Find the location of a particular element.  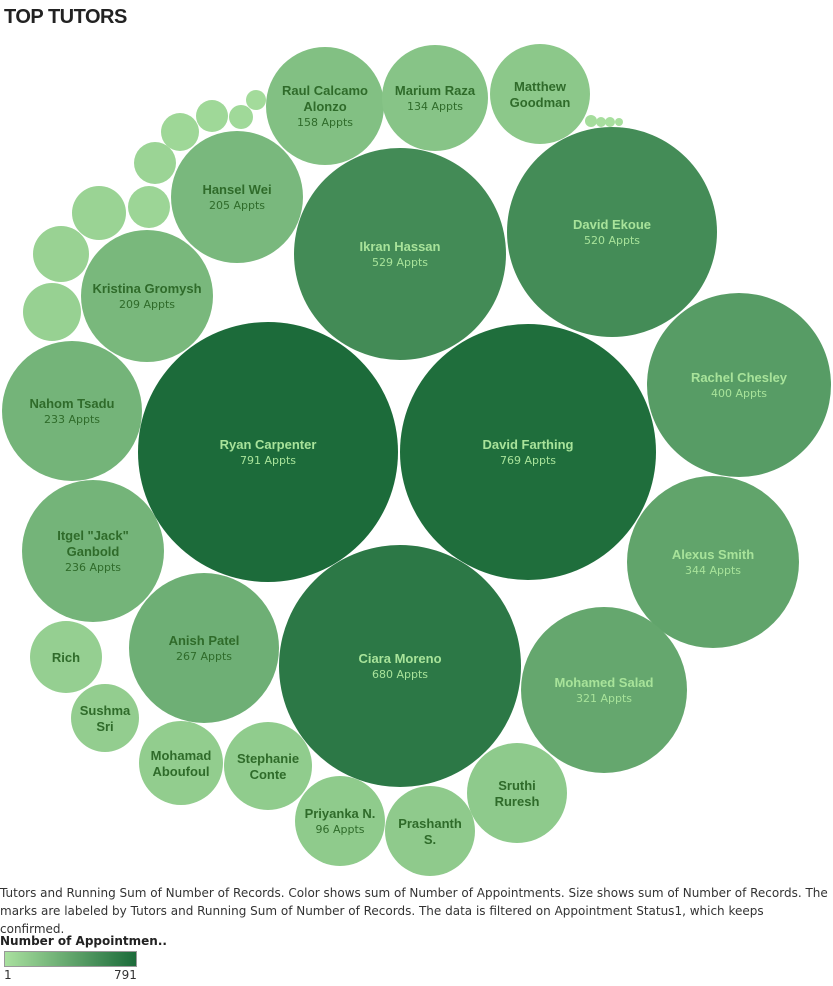

bubble-name-label: Marium Raza is located at coordinates (435, 90).